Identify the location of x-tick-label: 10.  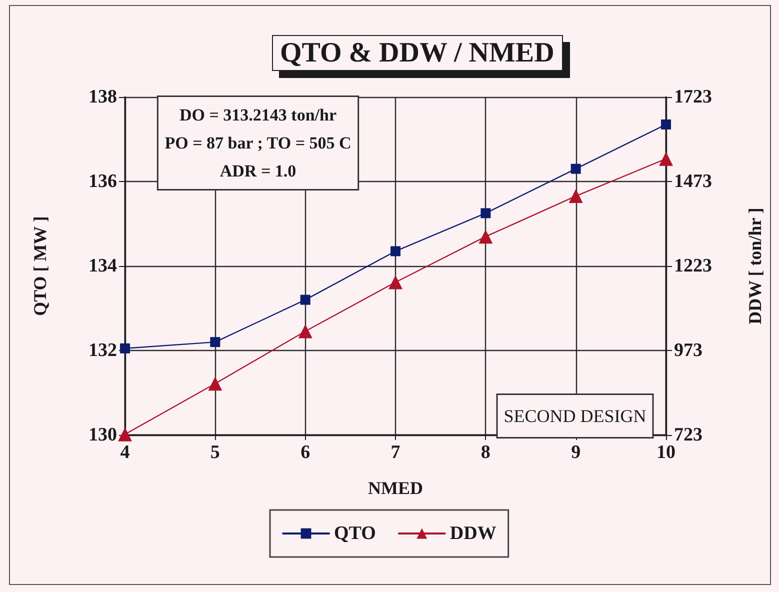
(666, 452).